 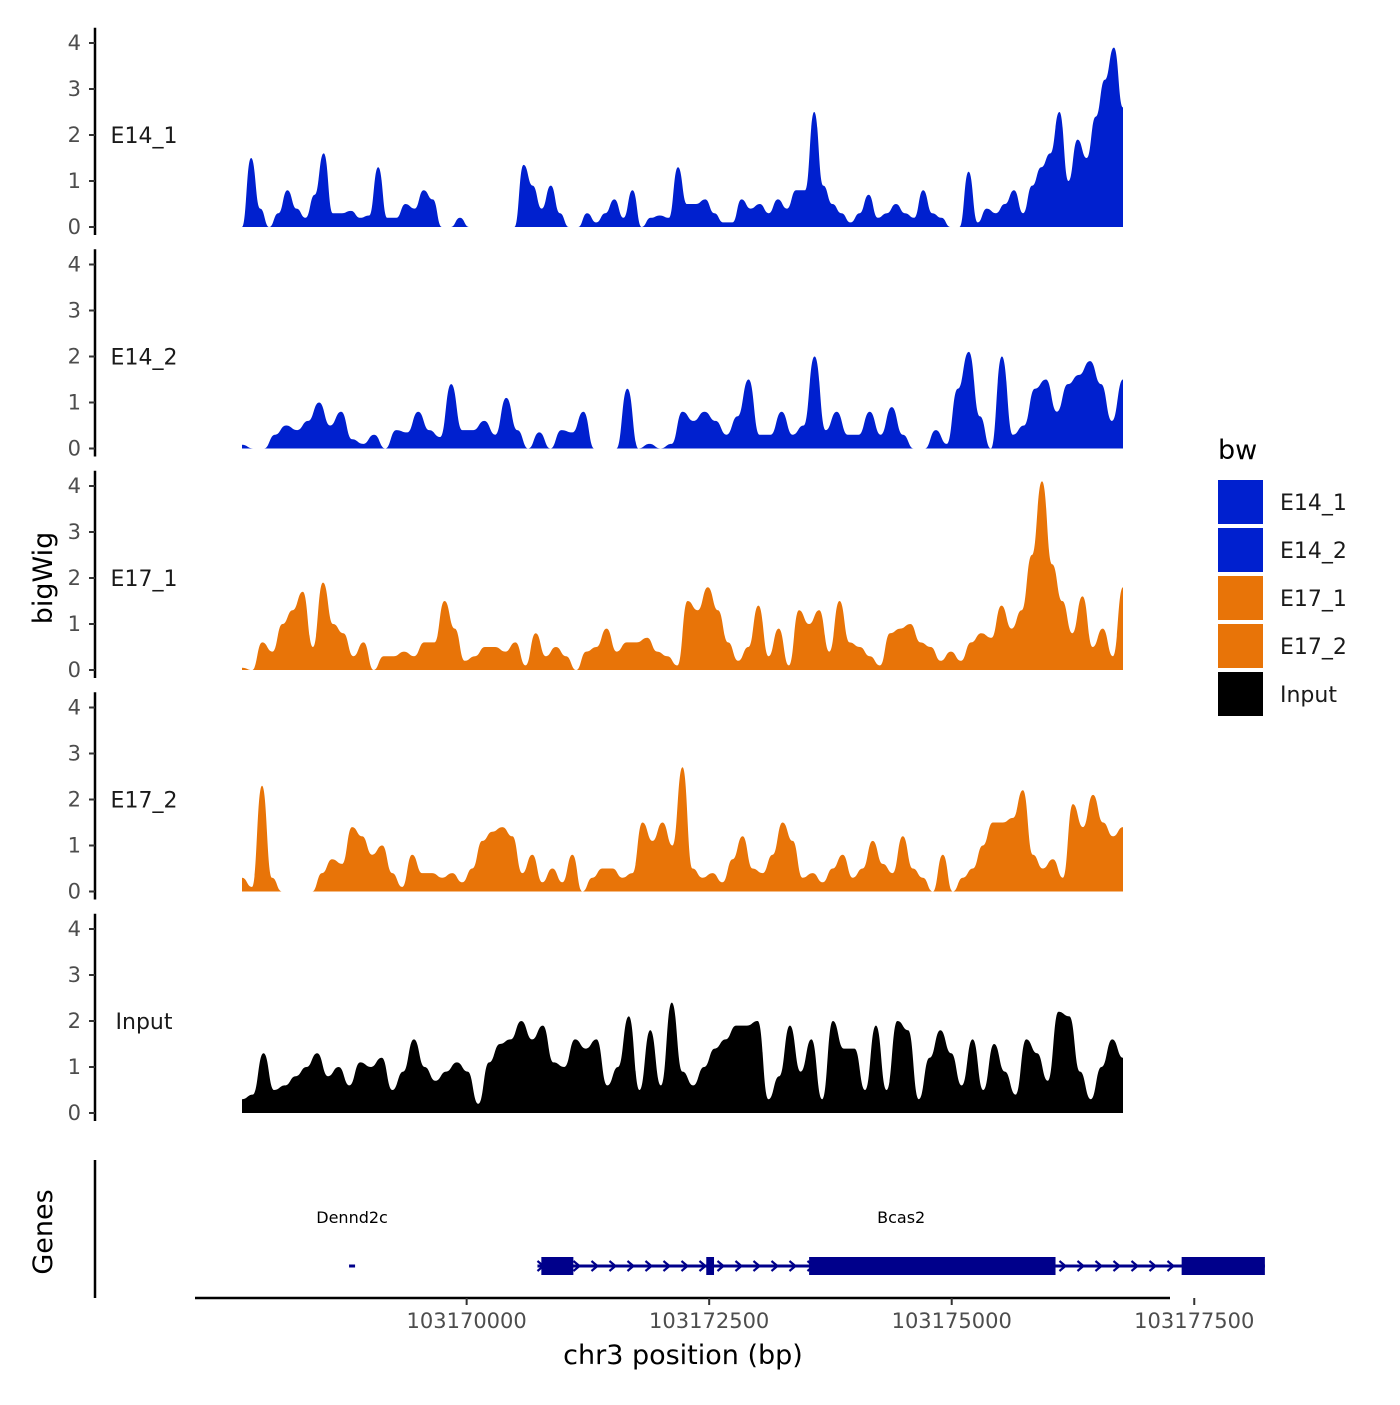 I want to click on track-E14_1: 0 1 2 3 4 E14_1, so click(x=595, y=133).